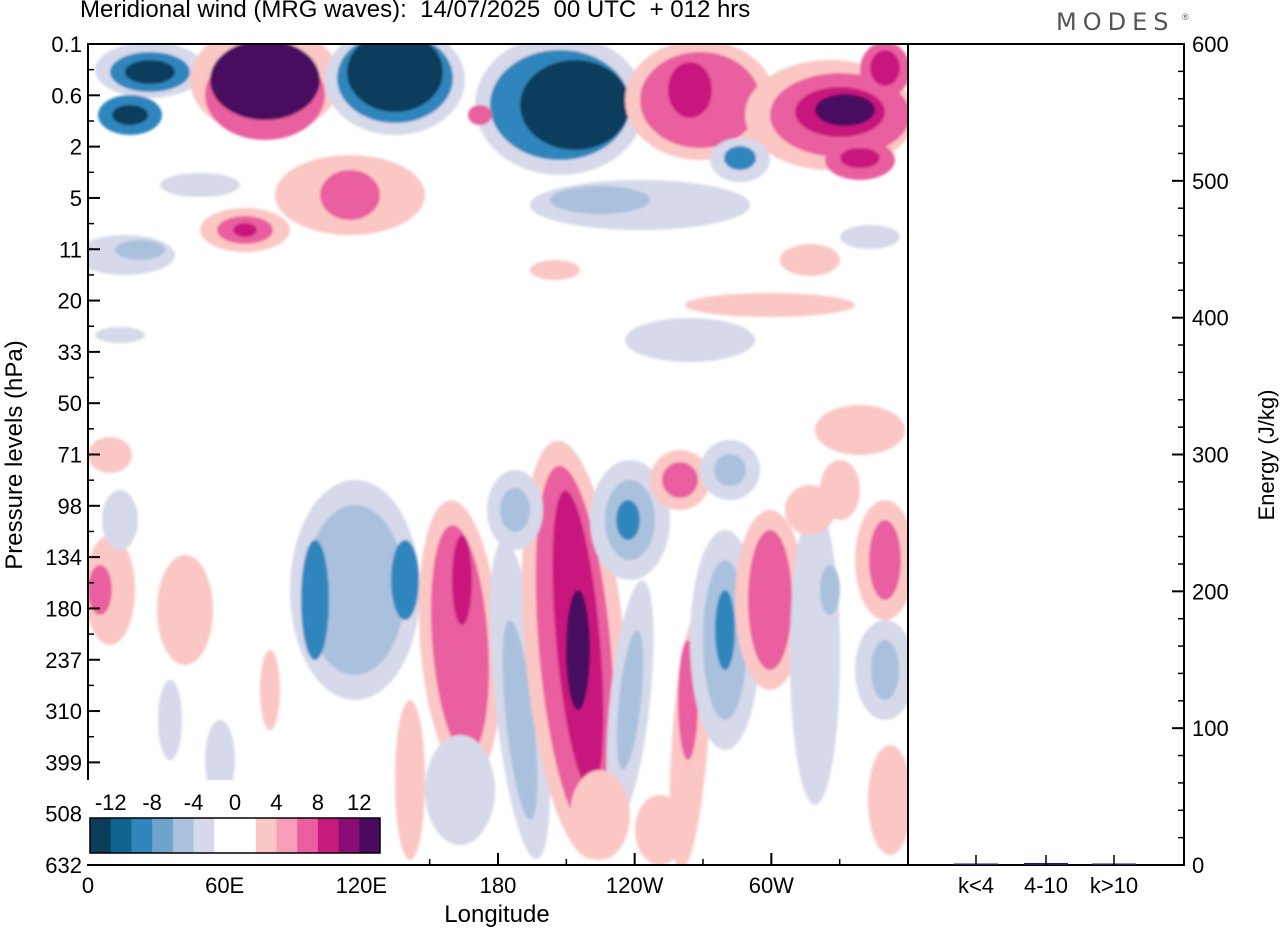 This screenshot has height=930, width=1280. Describe the element at coordinates (1046, 885) in the screenshot. I see `energy-category-label: 4-10` at that location.